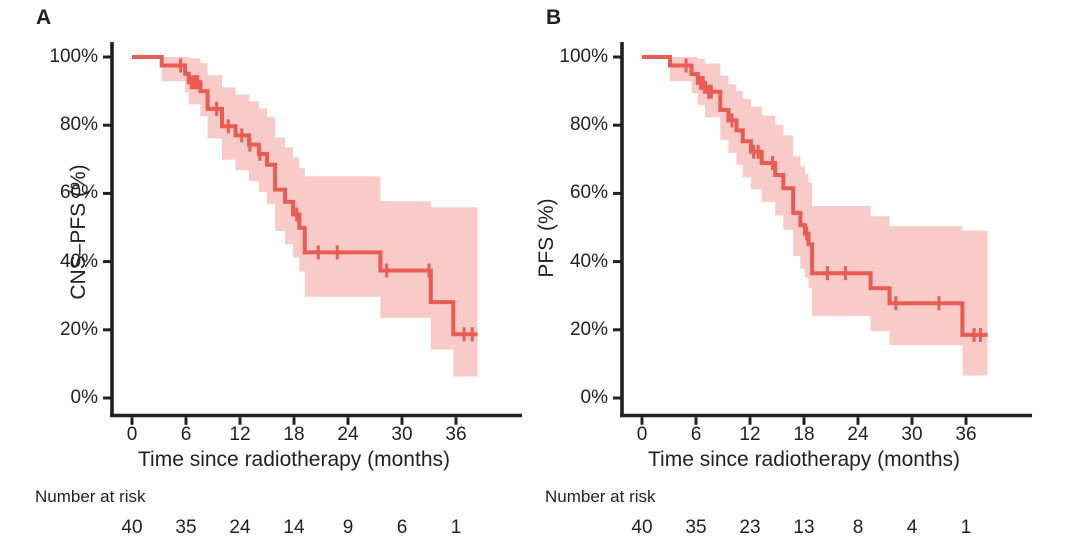 This screenshot has height=551, width=1080. Describe the element at coordinates (600, 496) in the screenshot. I see `panel-b-number-at-risk-label: Number at risk` at that location.